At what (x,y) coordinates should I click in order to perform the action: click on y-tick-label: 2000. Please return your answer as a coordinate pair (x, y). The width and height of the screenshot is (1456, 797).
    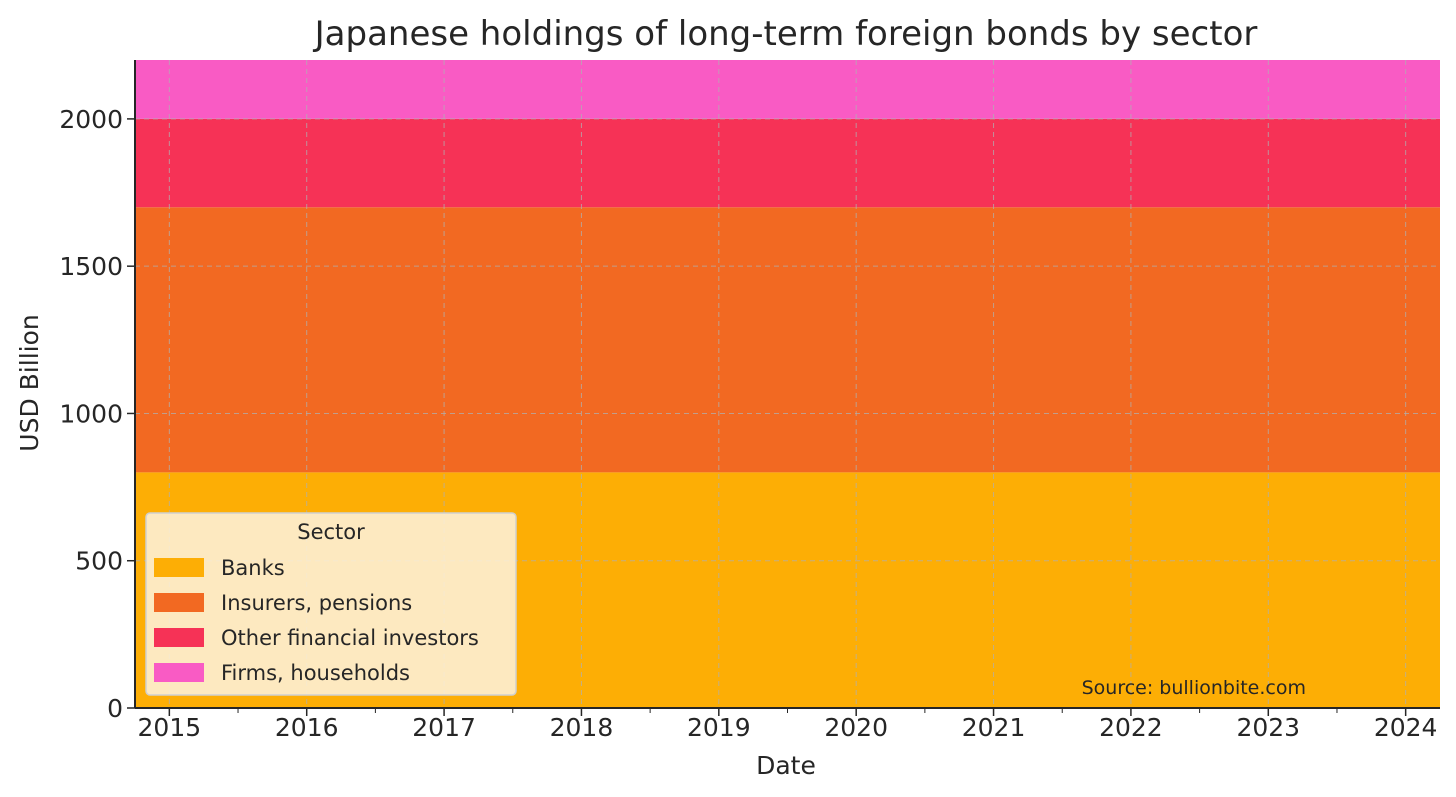
    Looking at the image, I should click on (91, 119).